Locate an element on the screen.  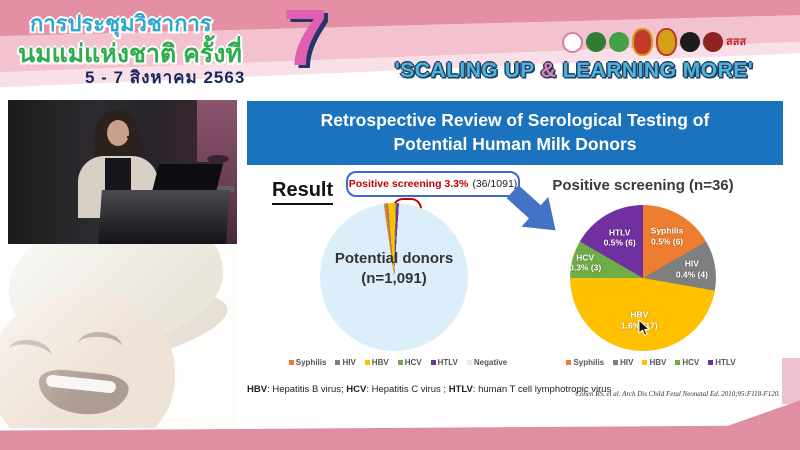
pie-center-label-line2: (n=1,091) is located at coordinates (394, 278).